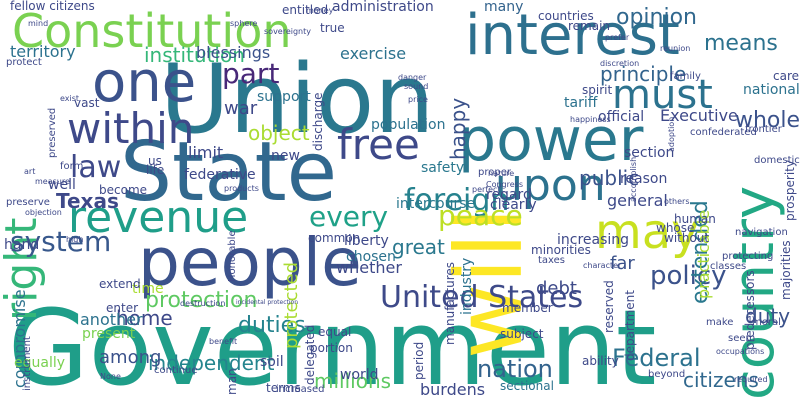 Image resolution: width=800 pixels, height=400 pixels. What do you see at coordinates (144, 318) in the screenshot?
I see `word-home: home` at bounding box center [144, 318].